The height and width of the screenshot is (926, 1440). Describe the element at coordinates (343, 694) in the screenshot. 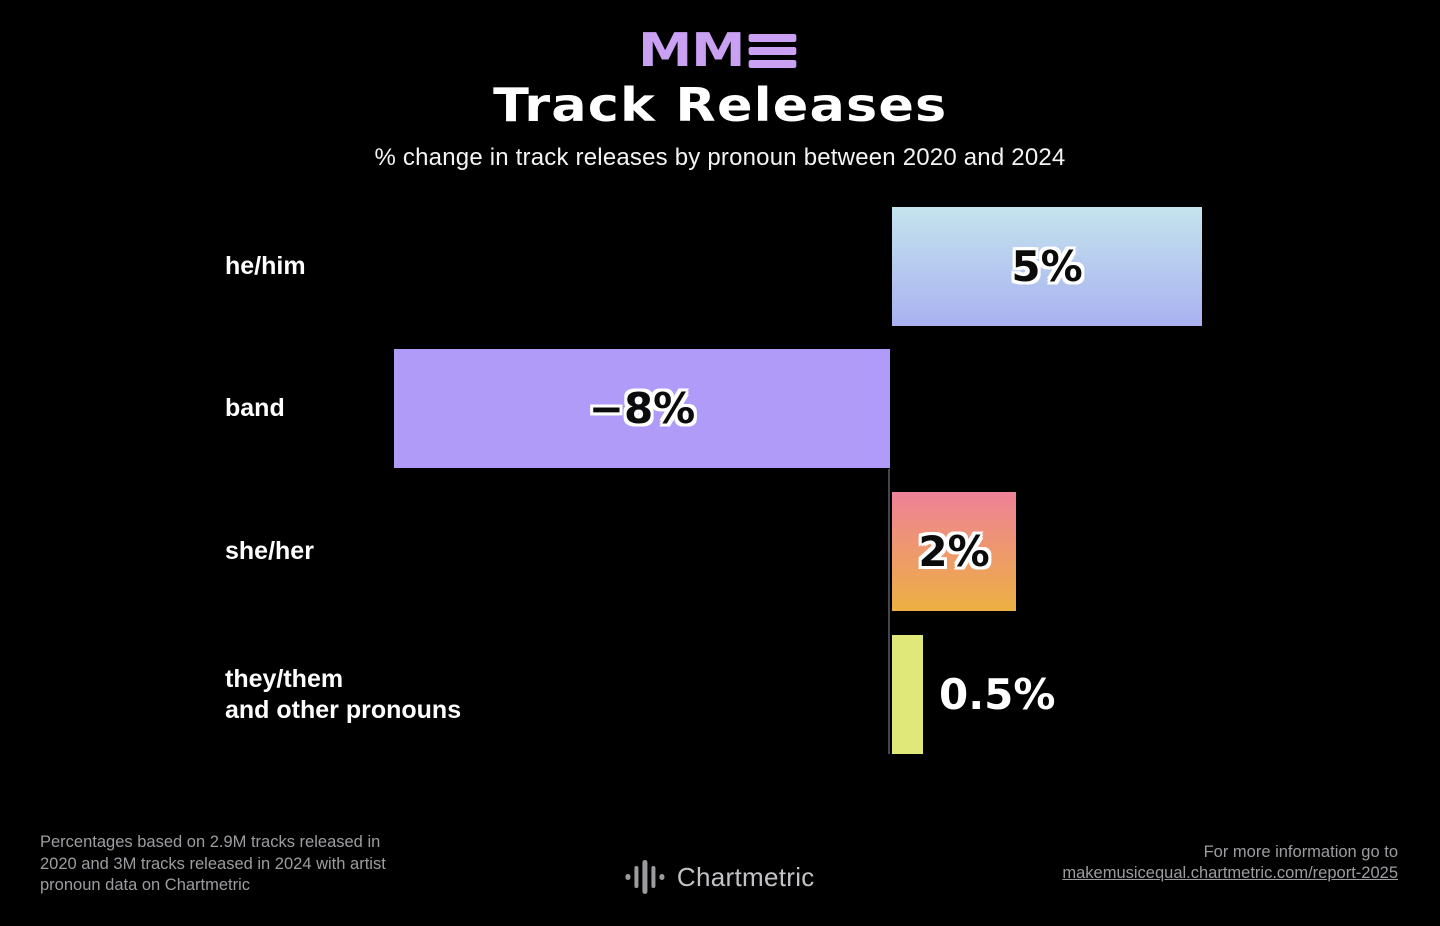

I see `category-label: they/them and other pronouns` at that location.